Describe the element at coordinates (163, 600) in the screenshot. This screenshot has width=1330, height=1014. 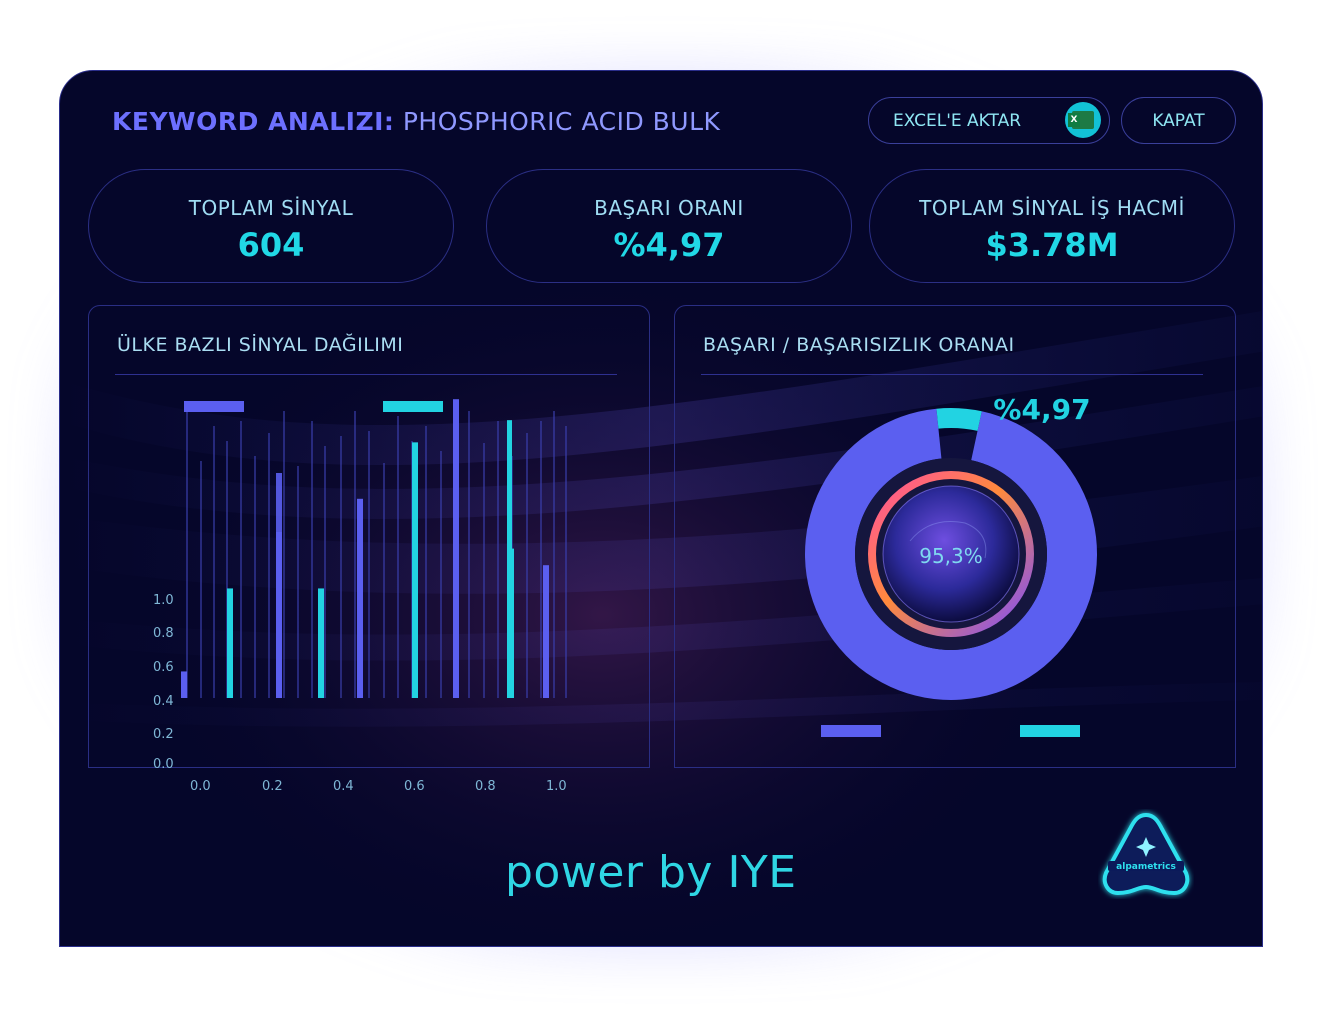
I see `y-tick-label: 1.0` at that location.